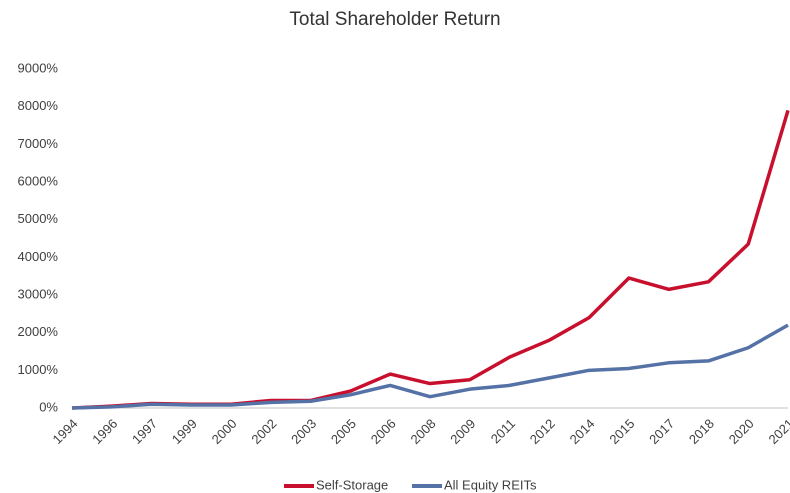  Describe the element at coordinates (263, 431) in the screenshot. I see `x-tick-label: 2002` at that location.